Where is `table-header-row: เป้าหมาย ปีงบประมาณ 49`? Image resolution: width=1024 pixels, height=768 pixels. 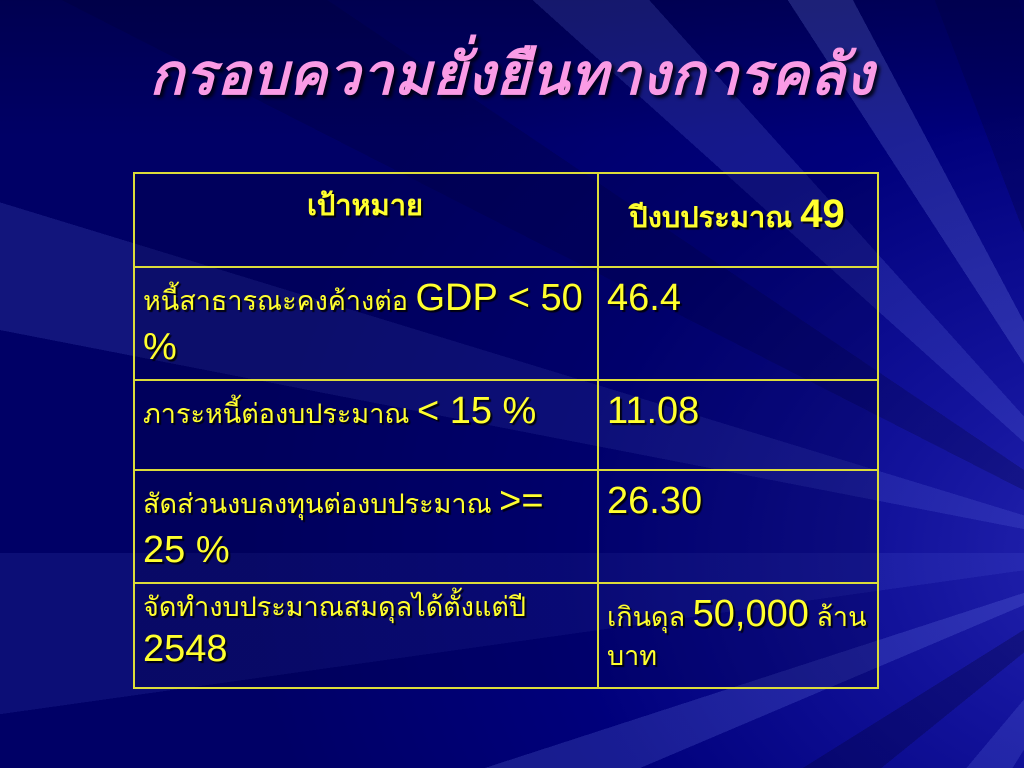 table-header-row: เป้าหมาย ปีงบประมาณ 49 is located at coordinates (506, 220).